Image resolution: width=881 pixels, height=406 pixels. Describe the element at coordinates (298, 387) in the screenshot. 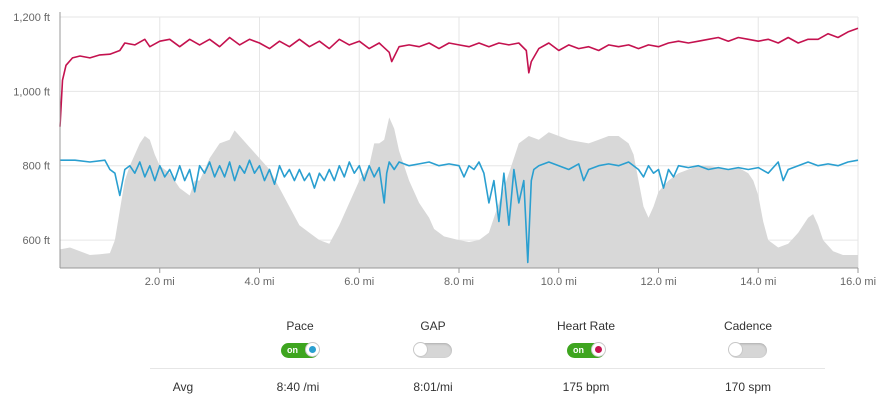

I see `avg-pace: 8:40 /mi` at that location.